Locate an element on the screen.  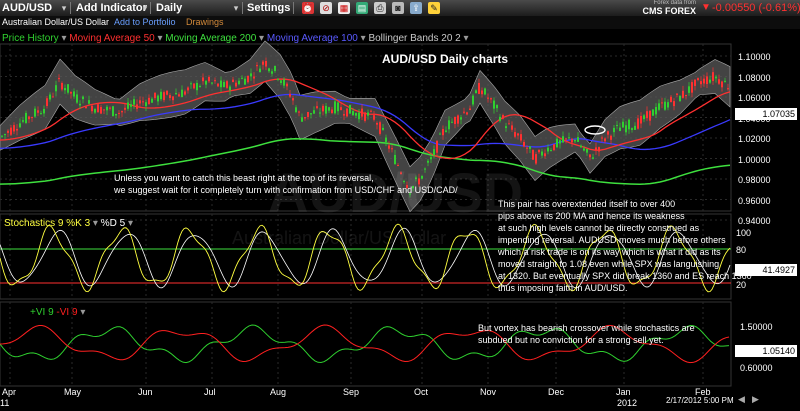
symbol-selector: AUD/USD is located at coordinates (27, 8).